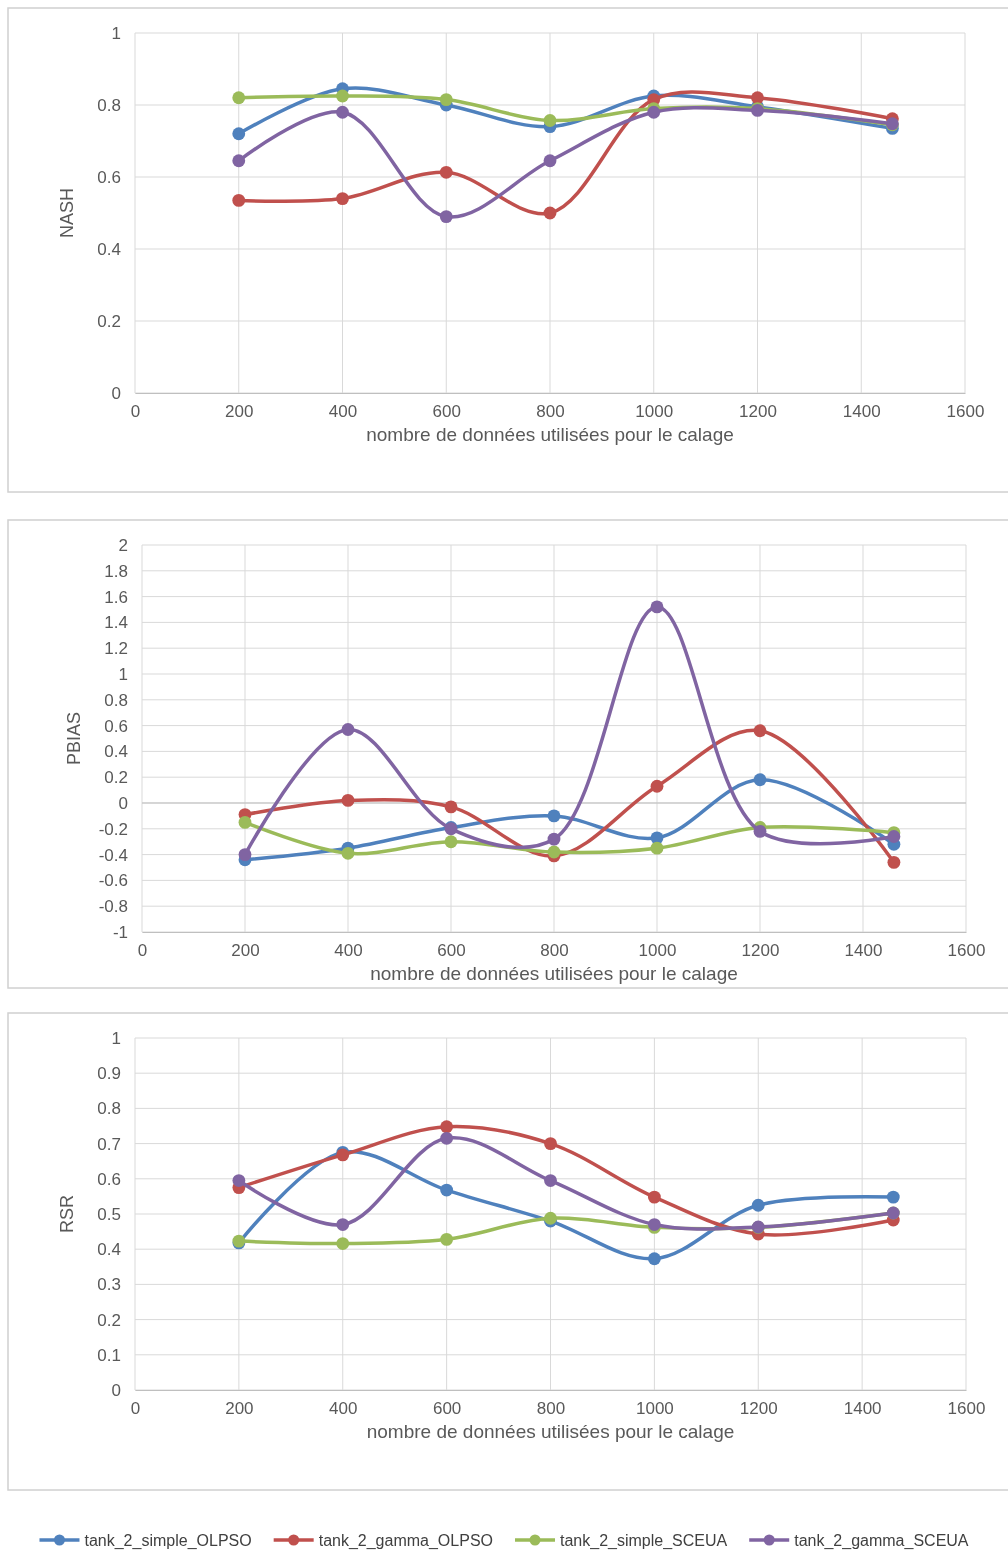 The image size is (1008, 1560). What do you see at coordinates (109, 1214) in the screenshot?
I see `y-tick-label: 0.5` at bounding box center [109, 1214].